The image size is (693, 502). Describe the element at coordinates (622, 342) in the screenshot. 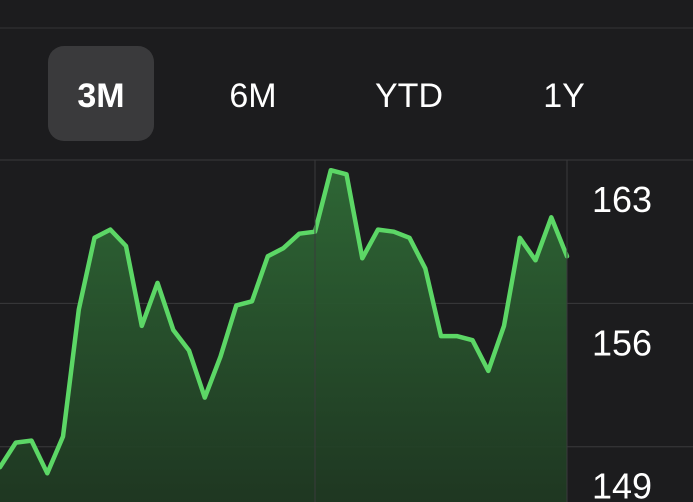

I see `y-tick-label: 156` at that location.